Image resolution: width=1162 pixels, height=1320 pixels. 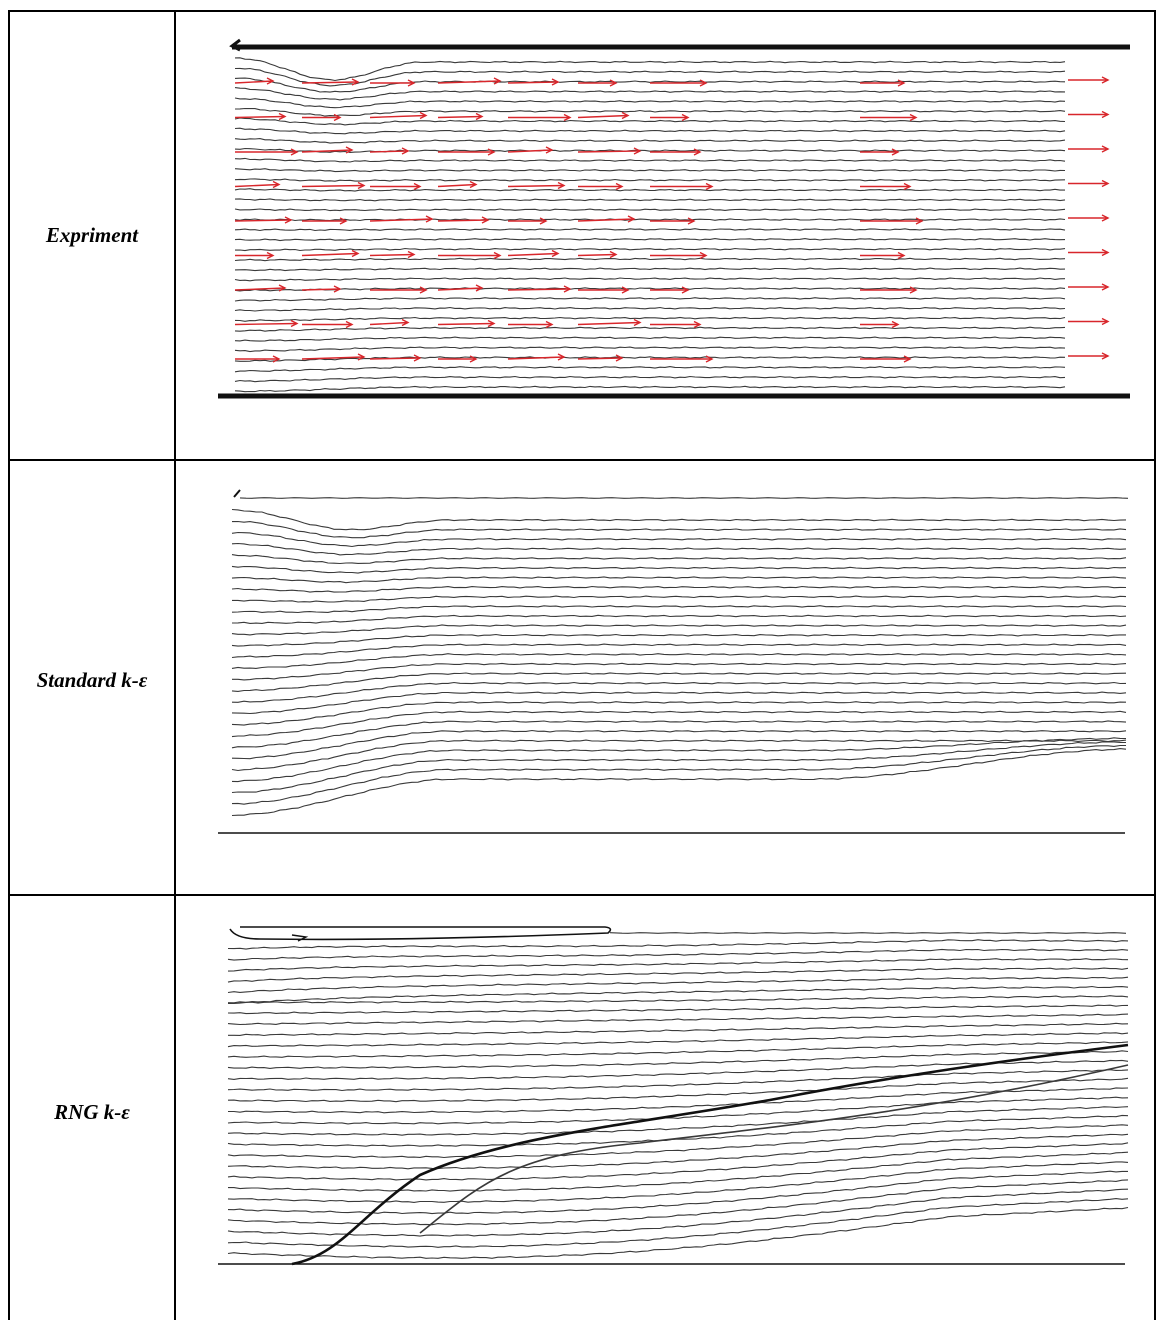 What do you see at coordinates (92, 680) in the screenshot?
I see `row-label-standard-k-epsilon: Standard k-ε` at bounding box center [92, 680].